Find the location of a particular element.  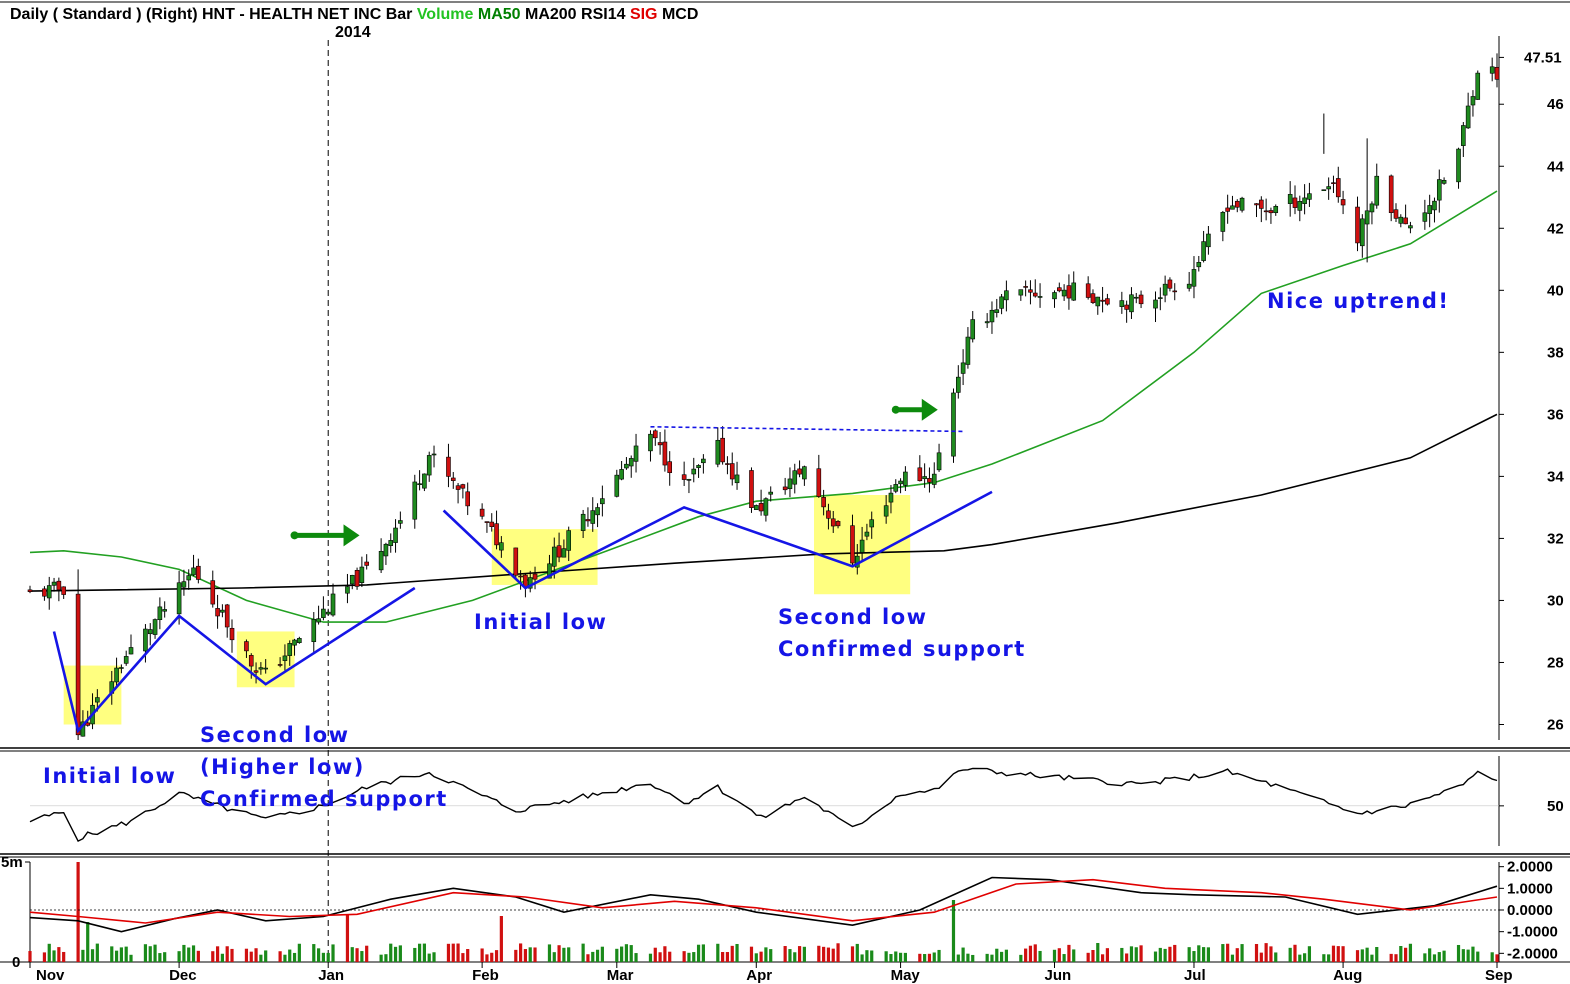

price-tick-label: 38 is located at coordinates (1555, 352).